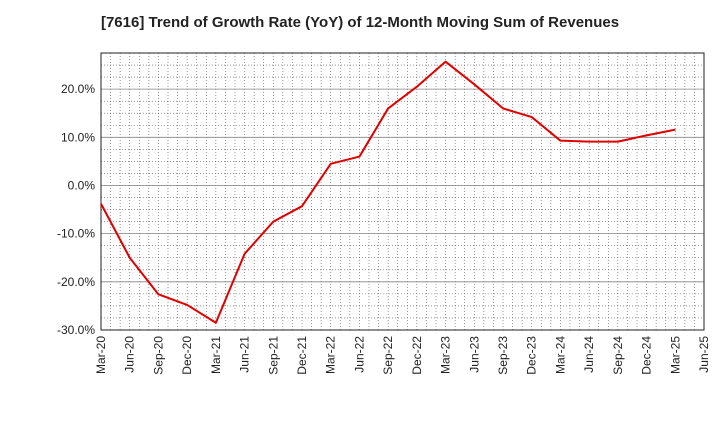 The width and height of the screenshot is (720, 440). What do you see at coordinates (560, 355) in the screenshot?
I see `x-tick-label: Mar-24` at bounding box center [560, 355].